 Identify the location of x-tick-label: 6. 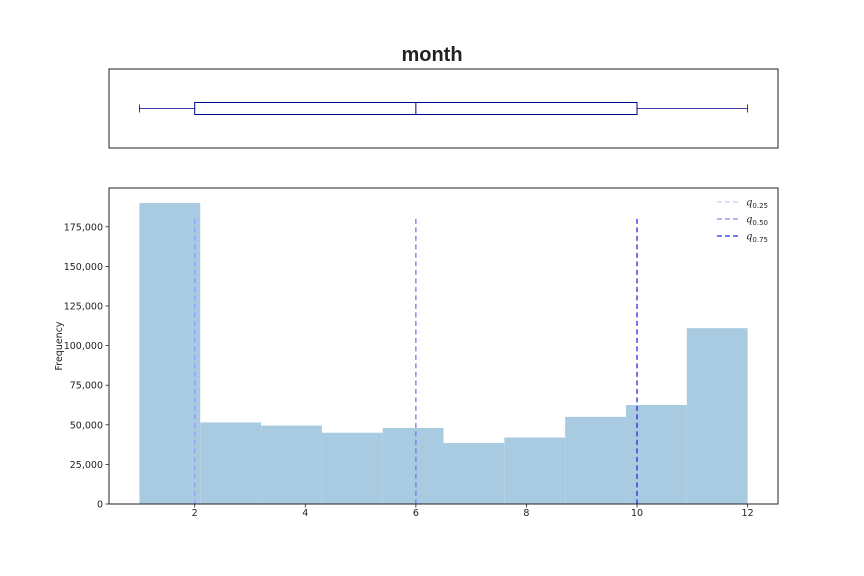
(416, 513).